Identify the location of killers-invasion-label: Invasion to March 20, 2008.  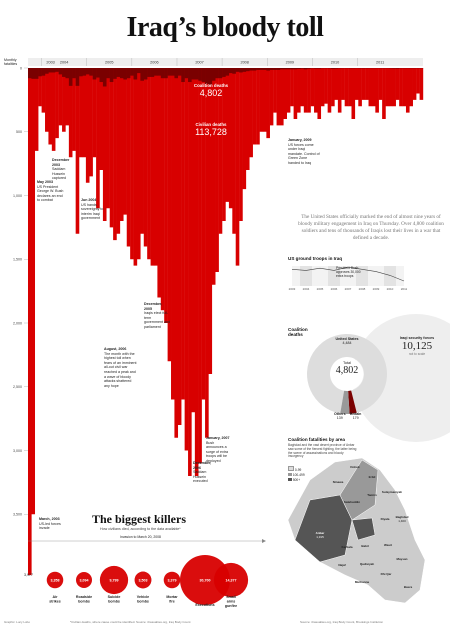
(140, 537).